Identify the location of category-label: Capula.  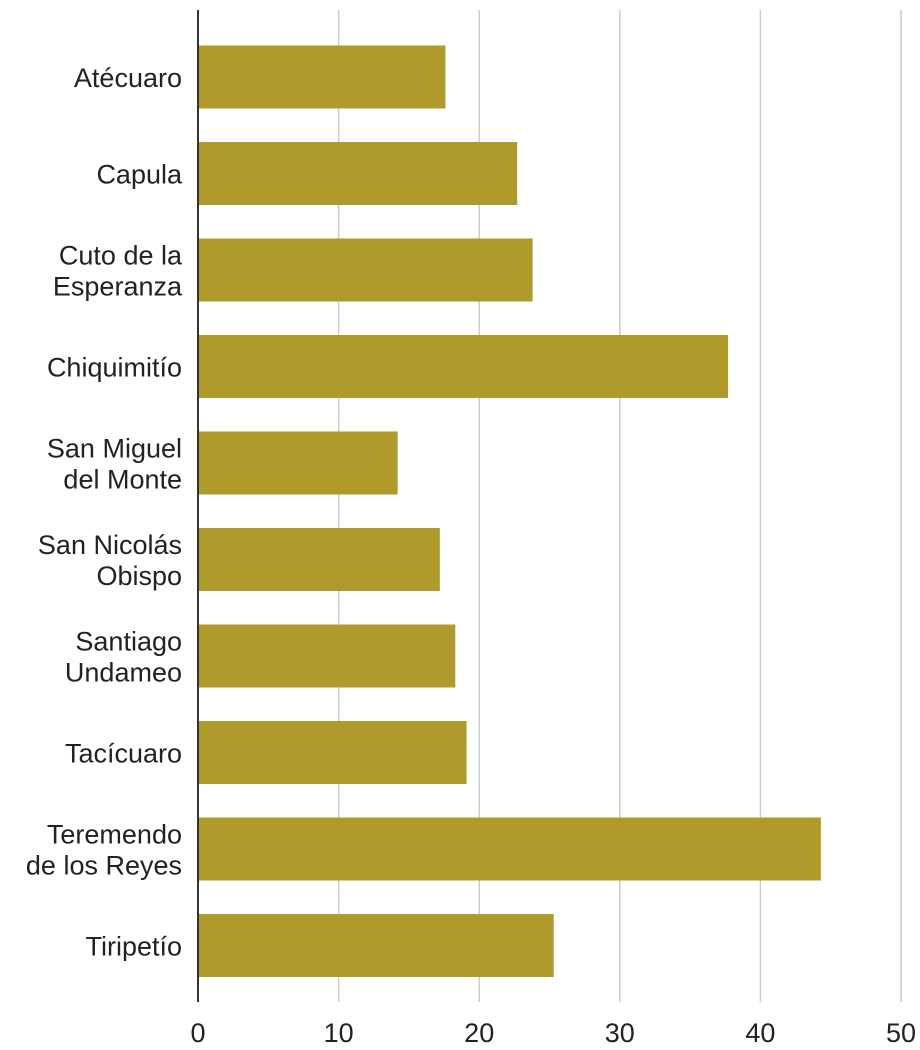
(139, 175).